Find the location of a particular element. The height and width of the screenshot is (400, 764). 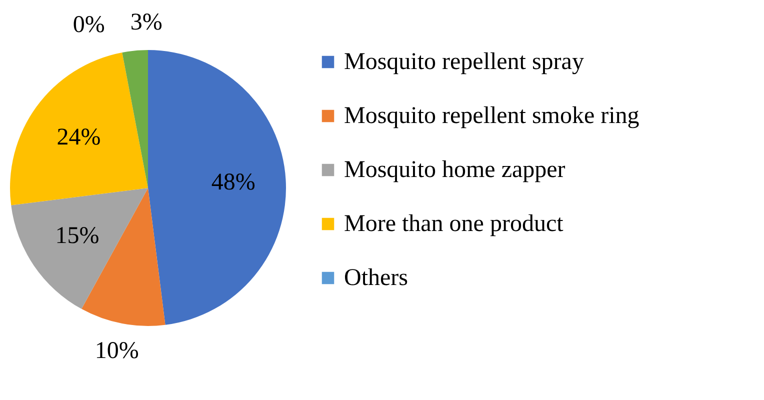

data-label: 48% is located at coordinates (233, 183).